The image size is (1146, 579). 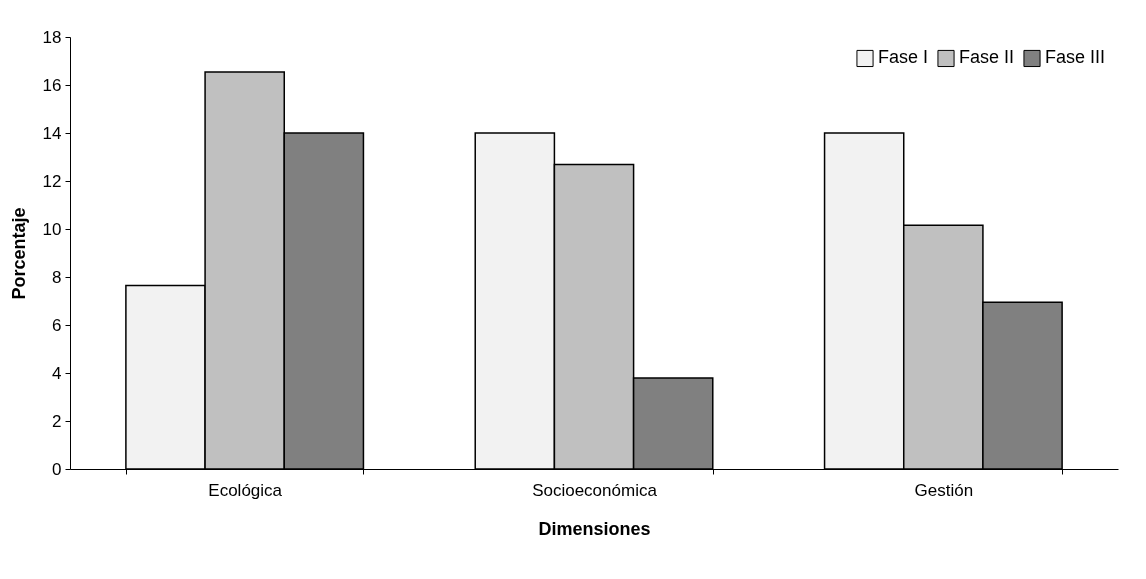 I want to click on y-tick-label: 0, so click(x=57, y=469).